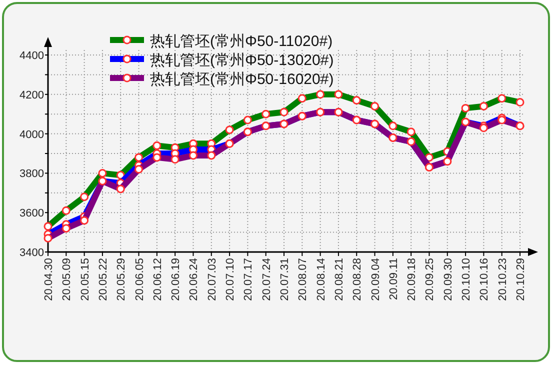 The height and width of the screenshot is (365, 553). I want to click on x-tick-label: 20.05.09, so click(67, 279).